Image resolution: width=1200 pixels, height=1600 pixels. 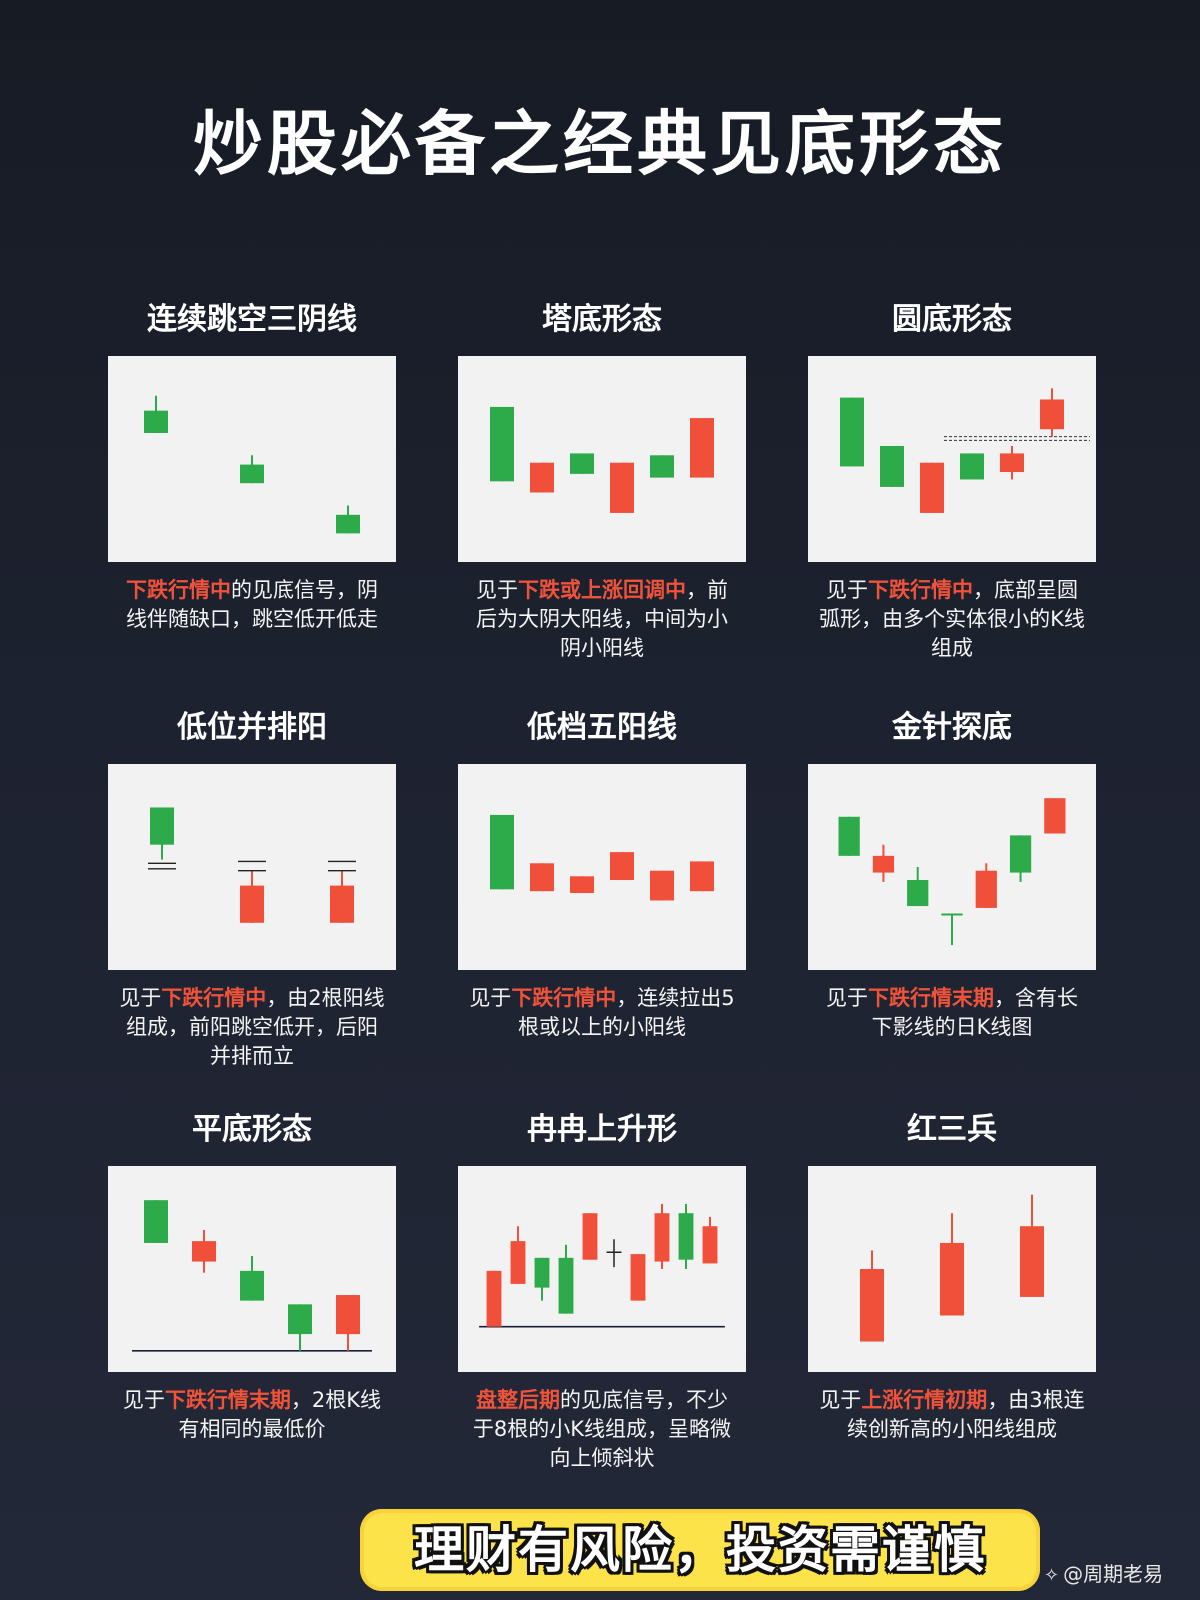 I want to click on pattern-title: 低位并排阳, so click(x=252, y=727).